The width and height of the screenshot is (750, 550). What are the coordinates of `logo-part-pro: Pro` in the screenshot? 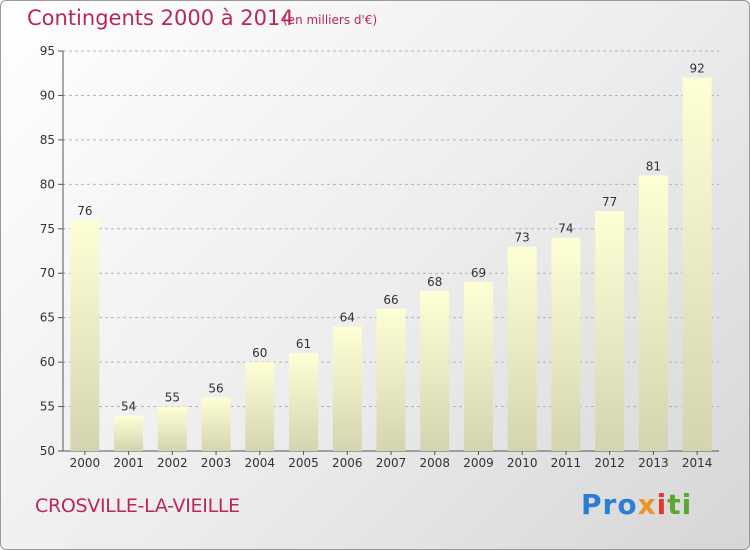 It's located at (609, 504).